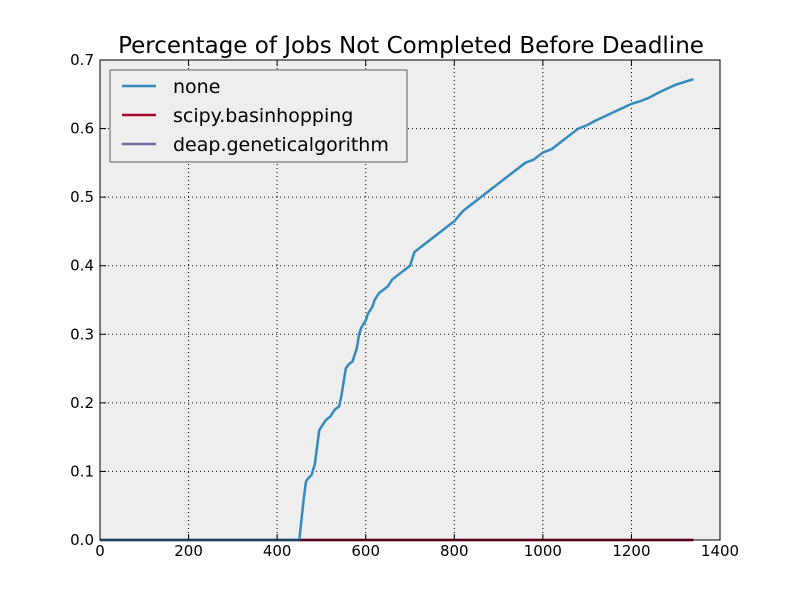  What do you see at coordinates (82, 334) in the screenshot?
I see `y-tick-label: 0.3` at bounding box center [82, 334].